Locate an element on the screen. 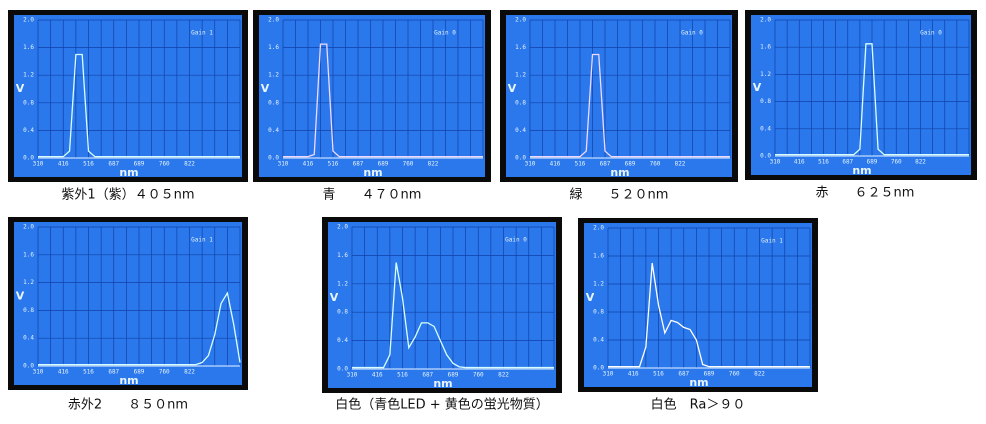 This screenshot has width=986, height=424. caption: 赤外2 ８５０nm is located at coordinates (128, 405).